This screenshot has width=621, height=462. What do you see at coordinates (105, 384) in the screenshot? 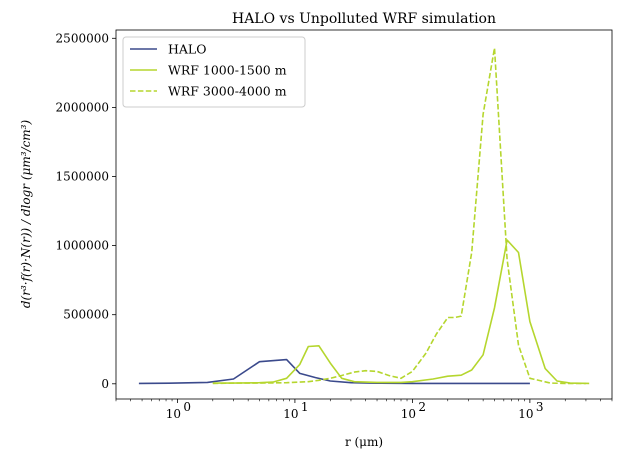
I see `y-tick-label: 0` at bounding box center [105, 384].